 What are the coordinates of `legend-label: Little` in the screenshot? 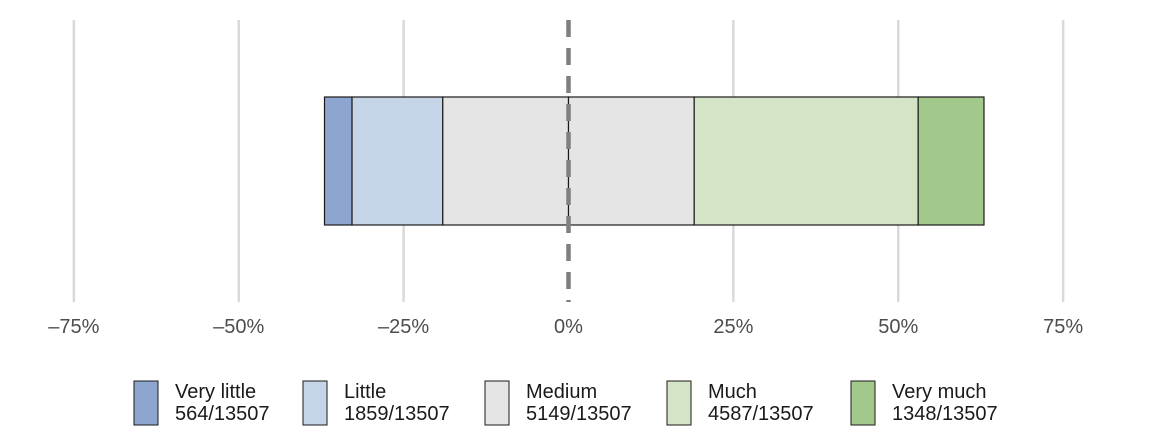 It's located at (365, 392).